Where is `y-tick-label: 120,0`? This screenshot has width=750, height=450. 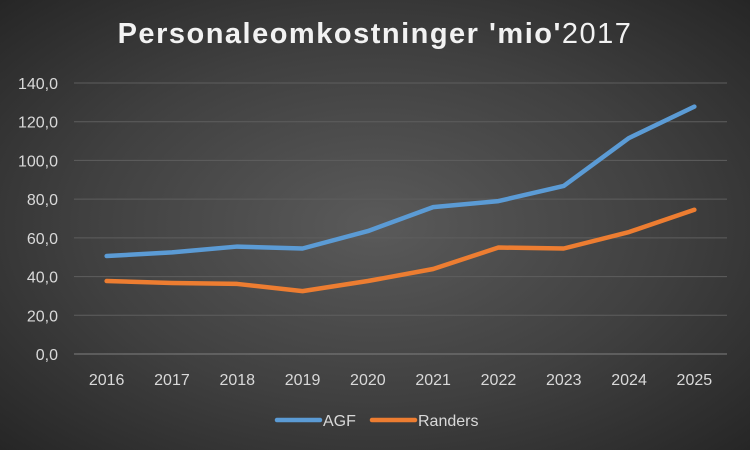
y-tick-label: 120,0 is located at coordinates (38, 123).